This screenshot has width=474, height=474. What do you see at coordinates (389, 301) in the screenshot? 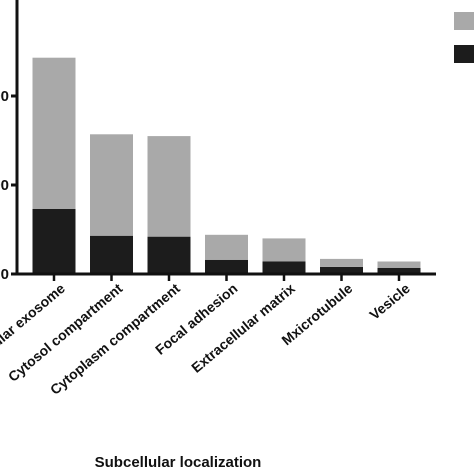
I see `x-category-label: Vesicle` at bounding box center [389, 301].